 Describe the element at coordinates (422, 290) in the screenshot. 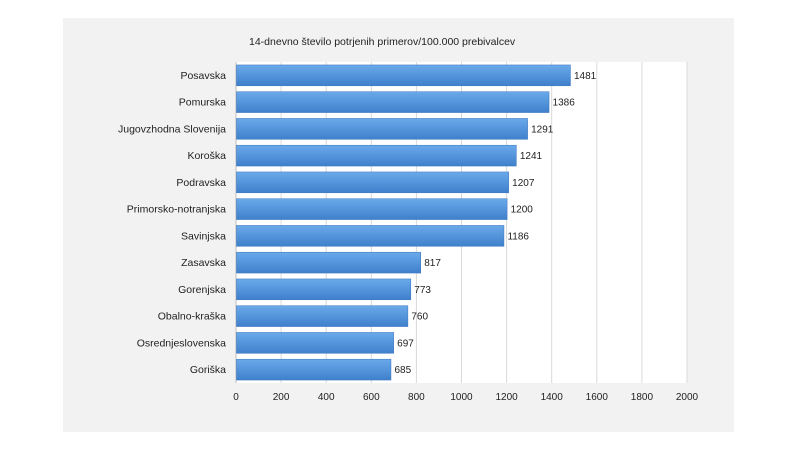

I see `value-label-8: 773` at that location.